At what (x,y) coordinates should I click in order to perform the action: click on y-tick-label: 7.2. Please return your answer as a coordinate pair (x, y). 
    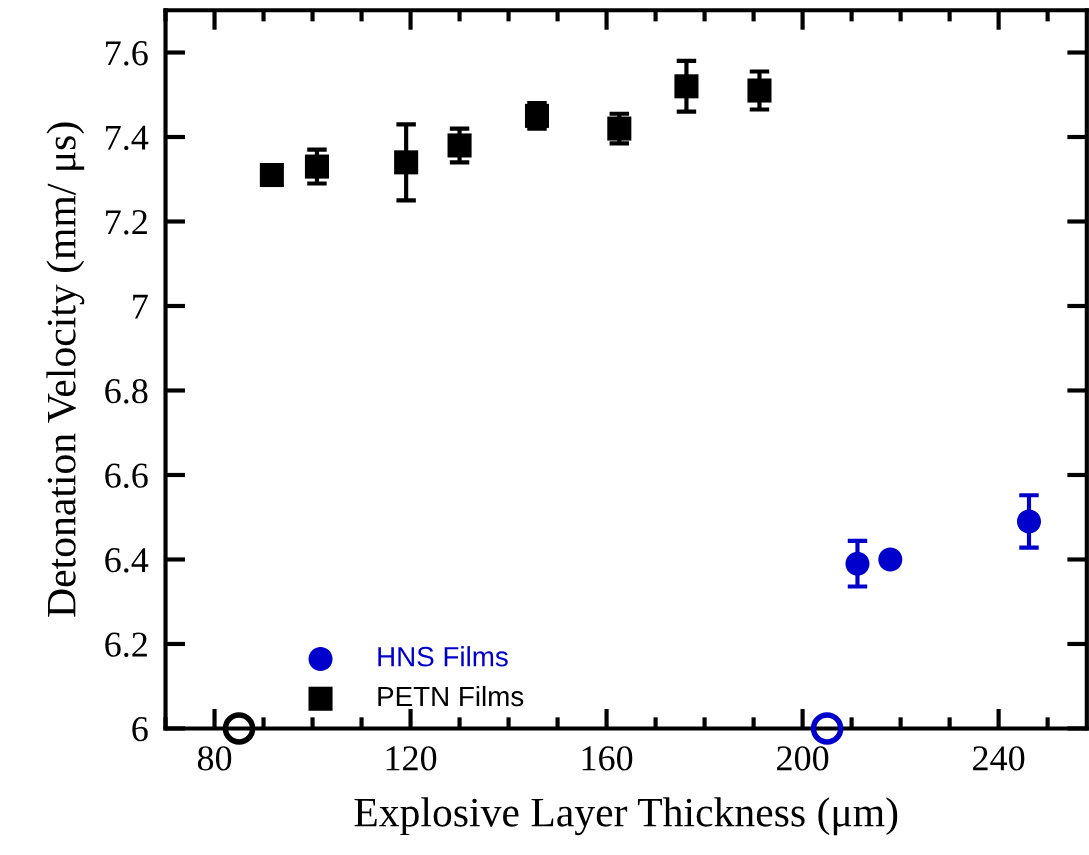
    Looking at the image, I should click on (126, 222).